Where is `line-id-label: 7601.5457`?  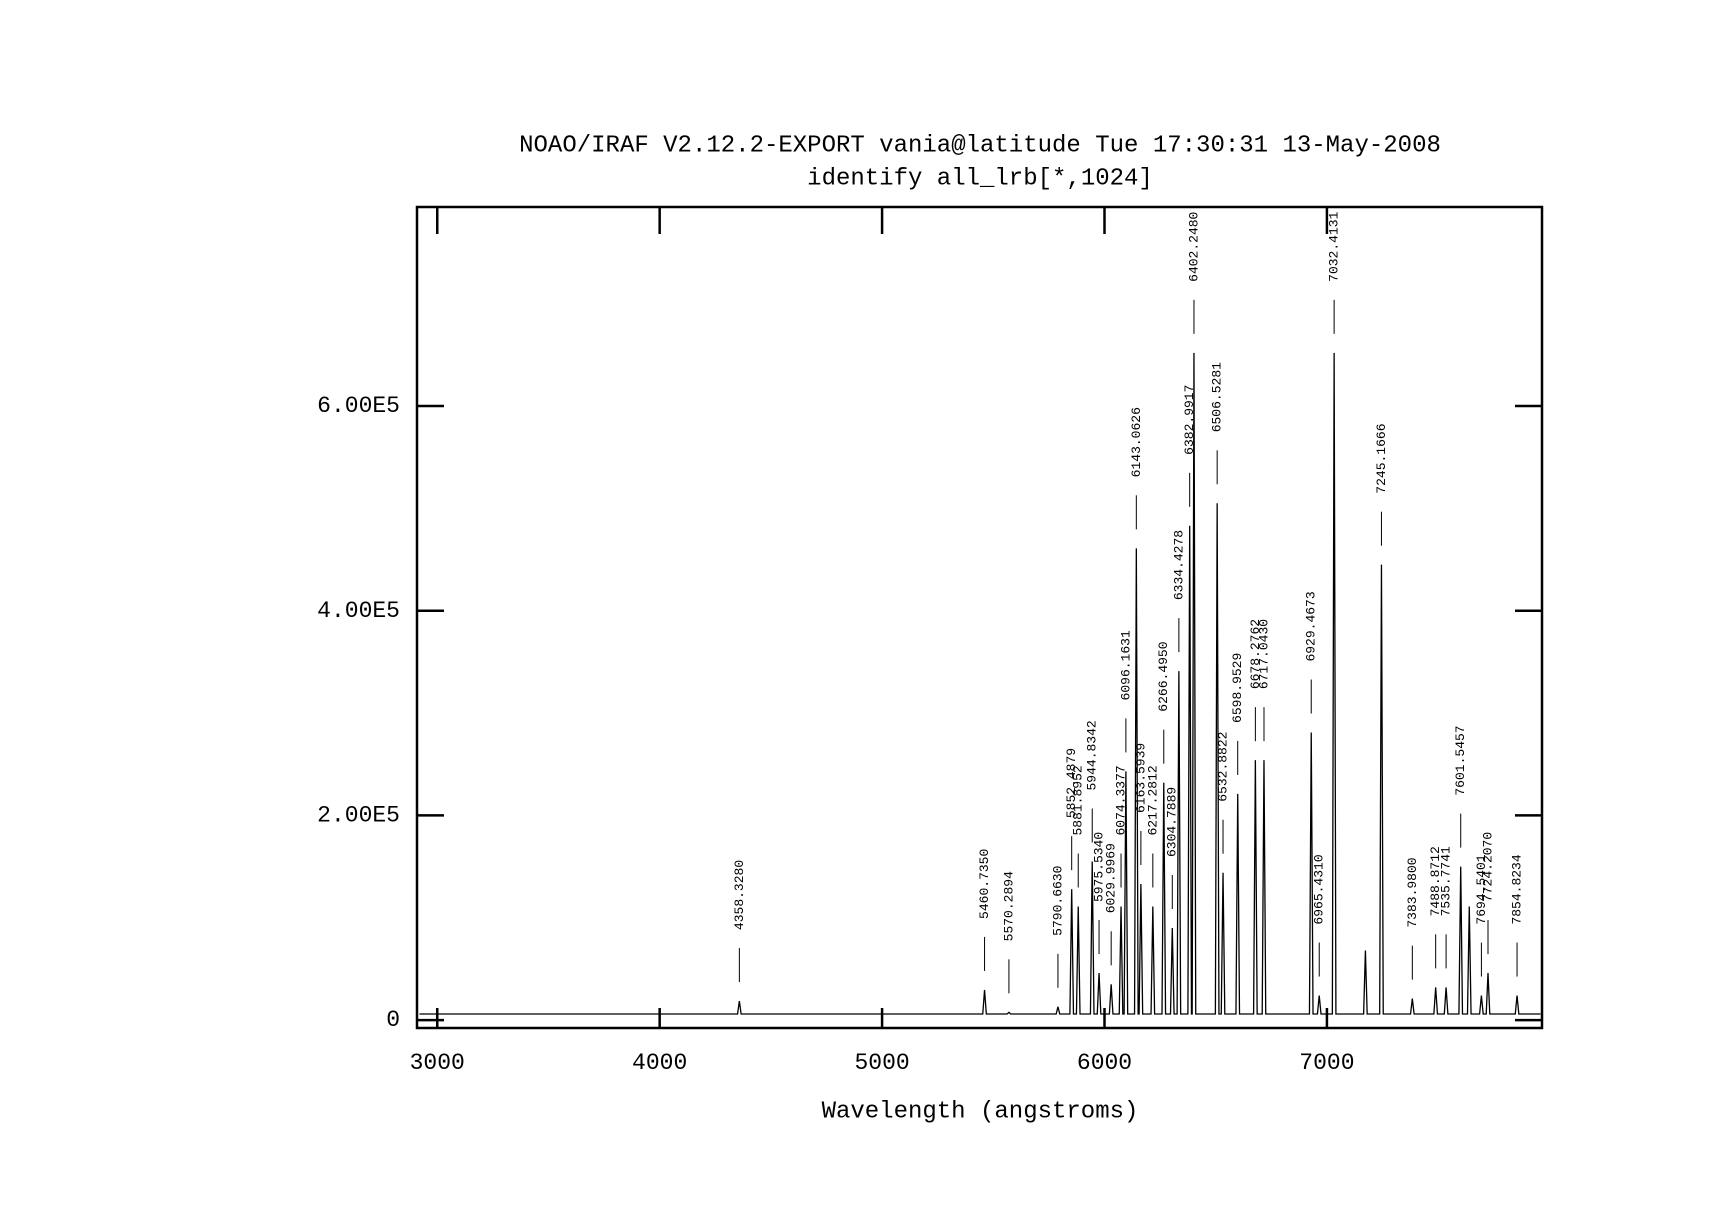 line-id-label: 7601.5457 is located at coordinates (1460, 760).